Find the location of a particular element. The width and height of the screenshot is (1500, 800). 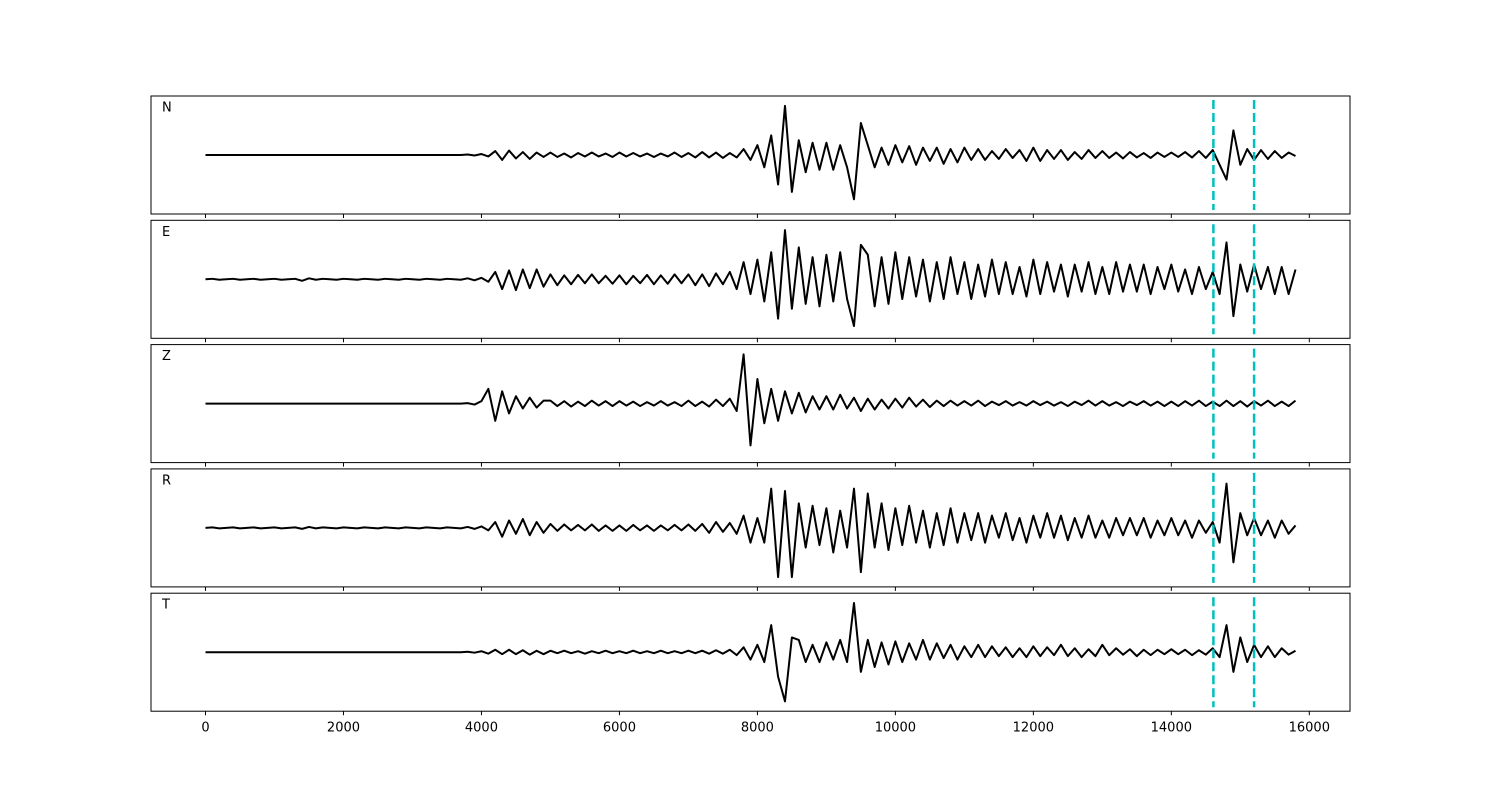

x-tick-label: 8000 is located at coordinates (757, 728).